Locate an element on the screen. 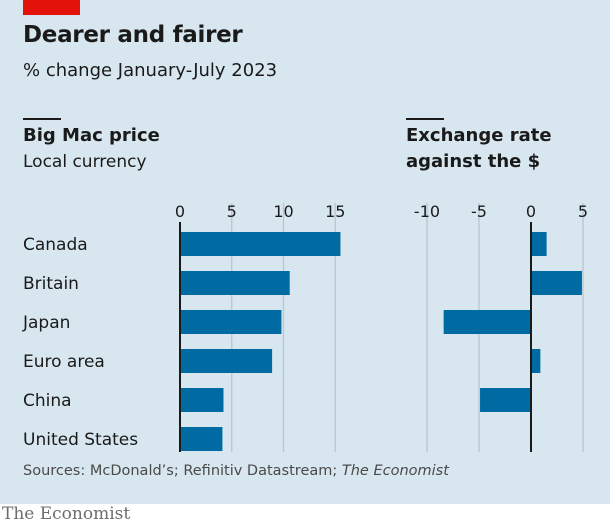  right-panel-title-line2: against the $ is located at coordinates (473, 161).